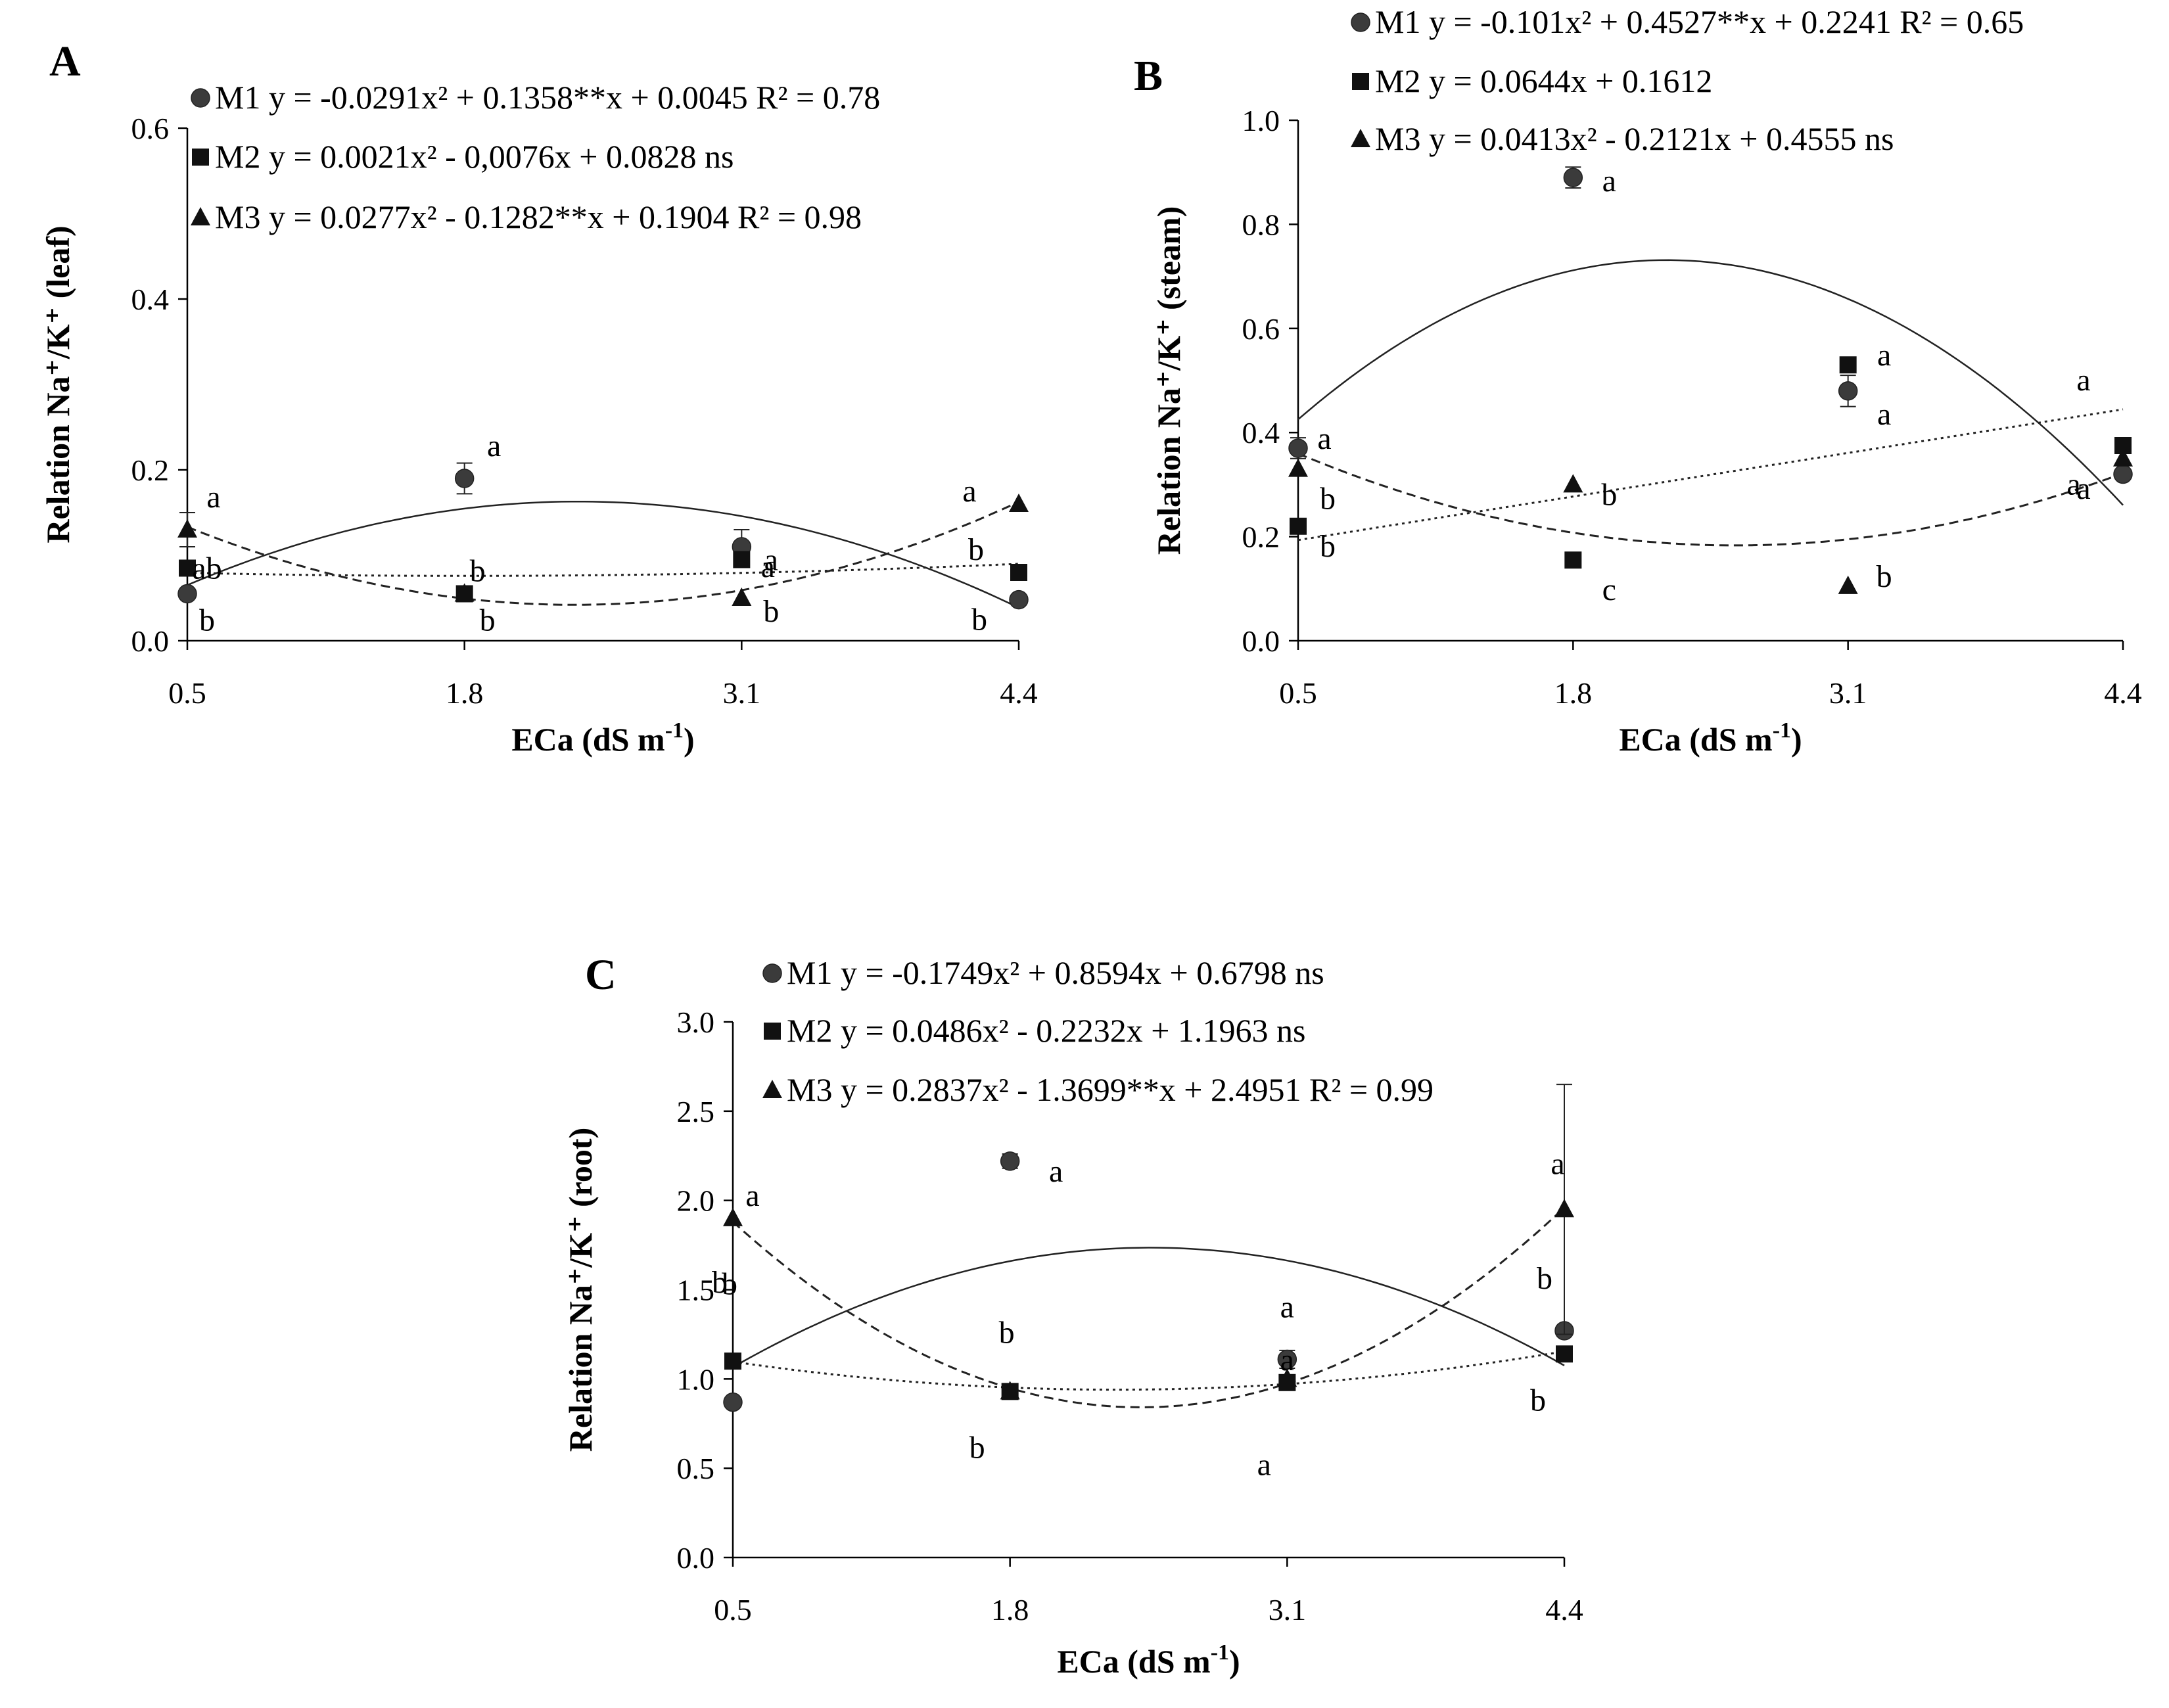 The height and width of the screenshot is (1708, 2169). I want to click on y-tick-label: 0.4, so click(150, 299).